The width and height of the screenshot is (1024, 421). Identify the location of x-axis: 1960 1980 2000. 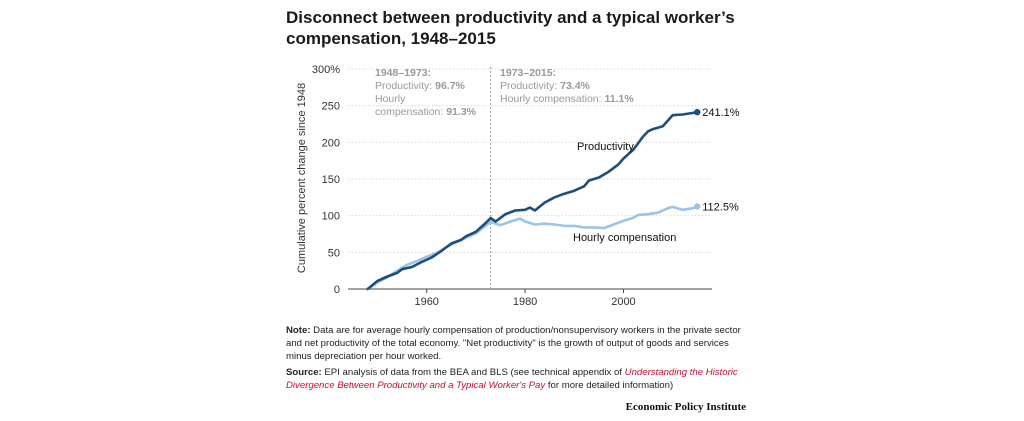
(525, 298).